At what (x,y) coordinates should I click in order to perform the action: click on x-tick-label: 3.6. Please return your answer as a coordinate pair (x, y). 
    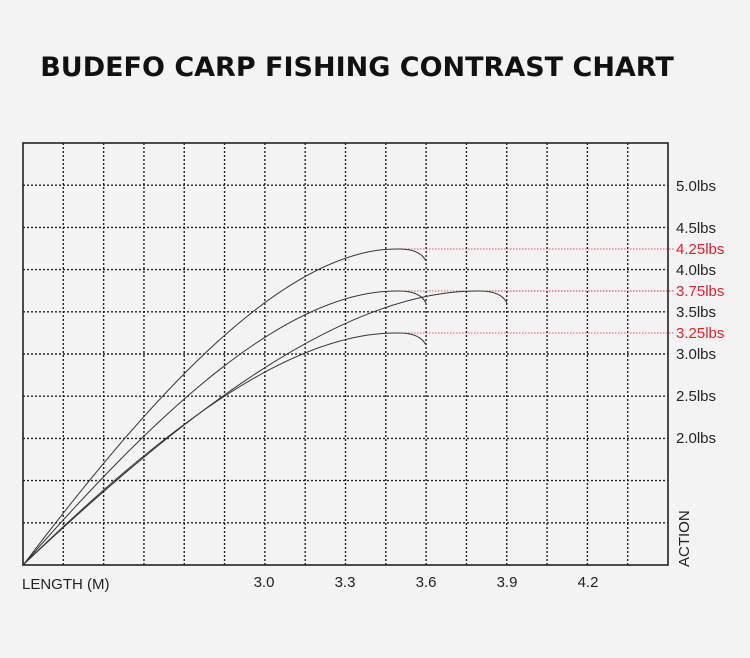
    Looking at the image, I should click on (426, 582).